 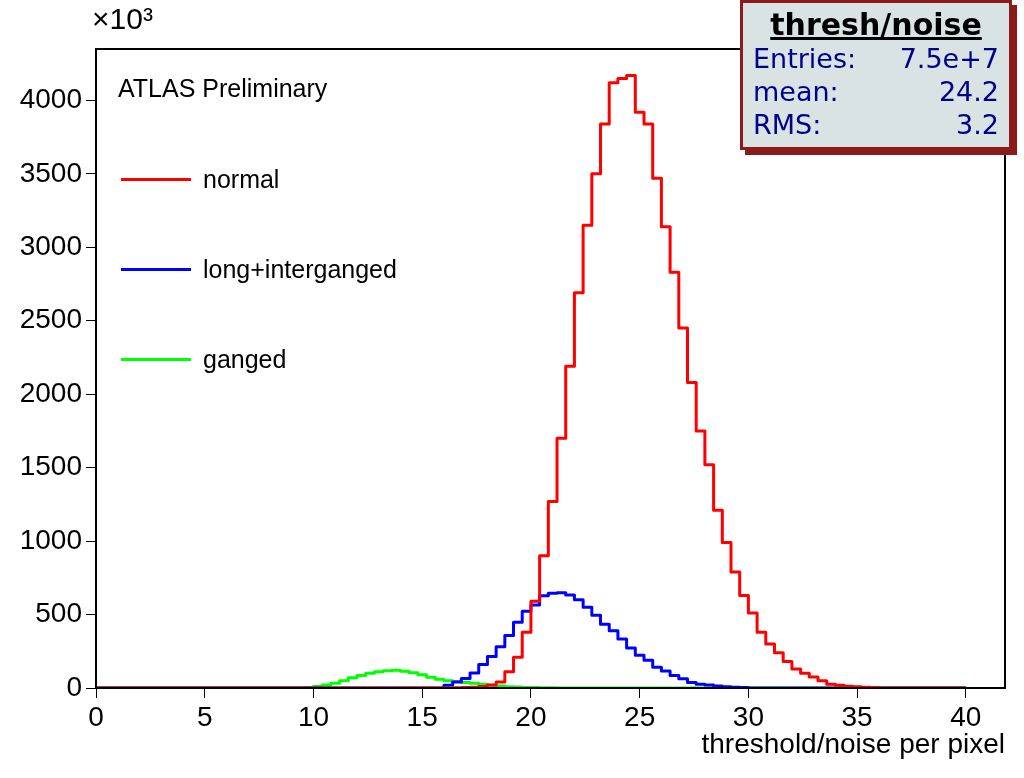 What do you see at coordinates (50, 246) in the screenshot?
I see `y-tick-label: 3000` at bounding box center [50, 246].